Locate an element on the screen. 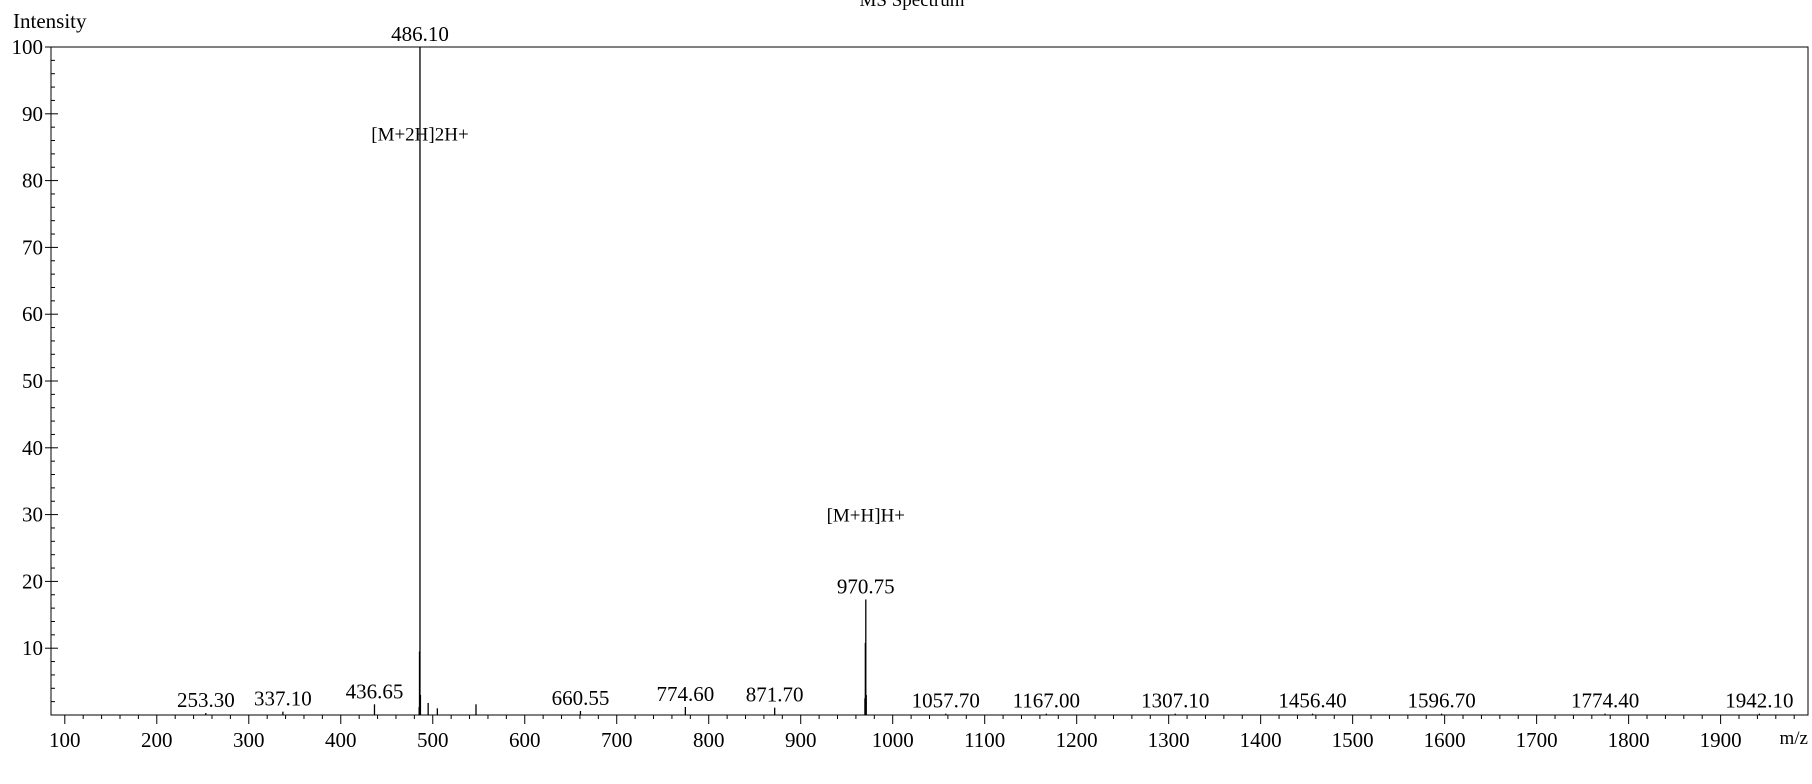 The image size is (1812, 784). peak-label: 1942.10 is located at coordinates (1759, 701).